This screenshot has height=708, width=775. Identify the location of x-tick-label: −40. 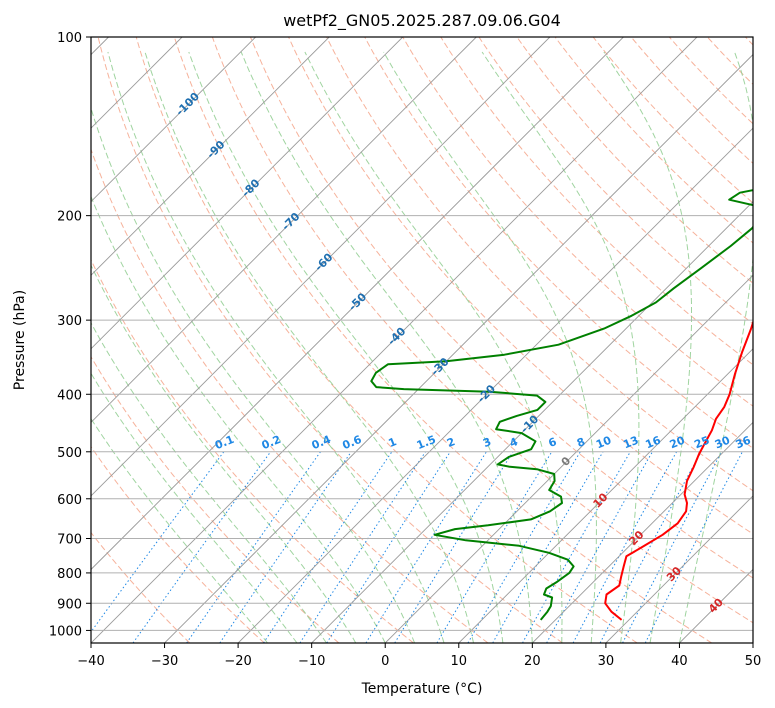
(90, 661).